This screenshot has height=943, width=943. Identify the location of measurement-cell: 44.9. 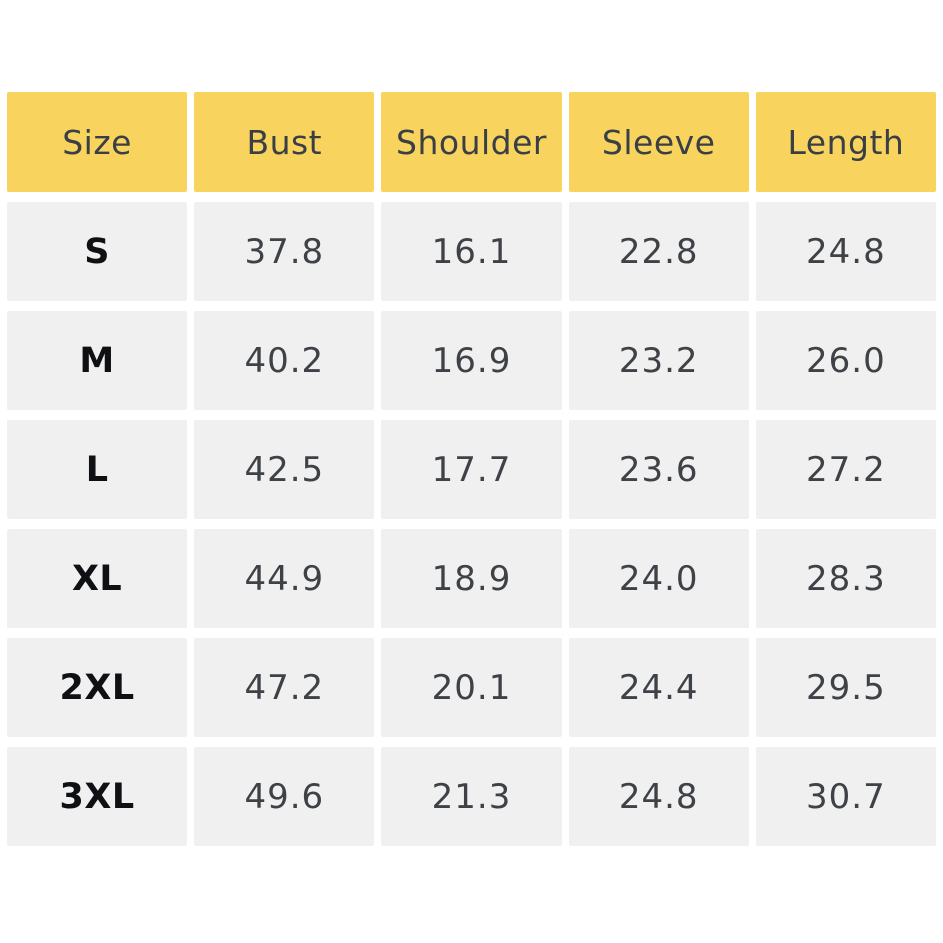
(284, 578).